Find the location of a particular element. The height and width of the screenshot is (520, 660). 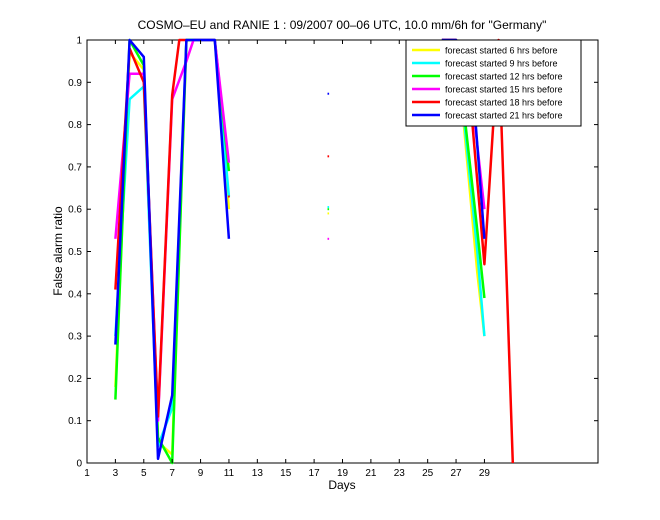

y-tick-label: 0.2 is located at coordinates (75, 379).